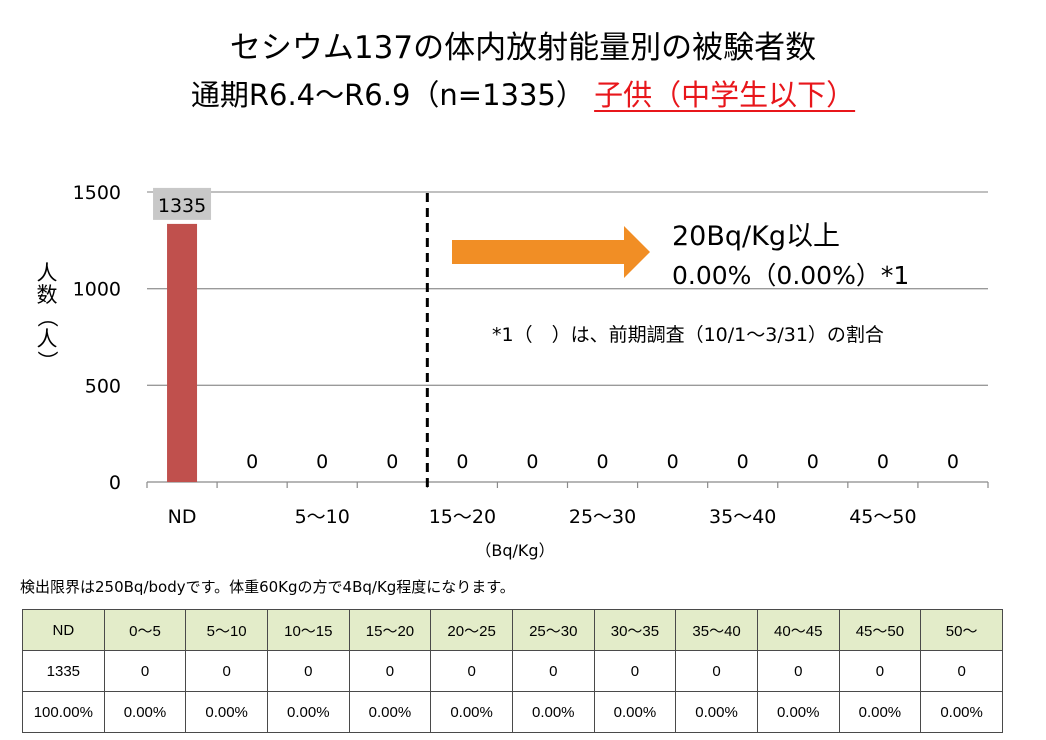  Describe the element at coordinates (63, 712) in the screenshot. I see `table-percent-cell: 100.00%` at that location.